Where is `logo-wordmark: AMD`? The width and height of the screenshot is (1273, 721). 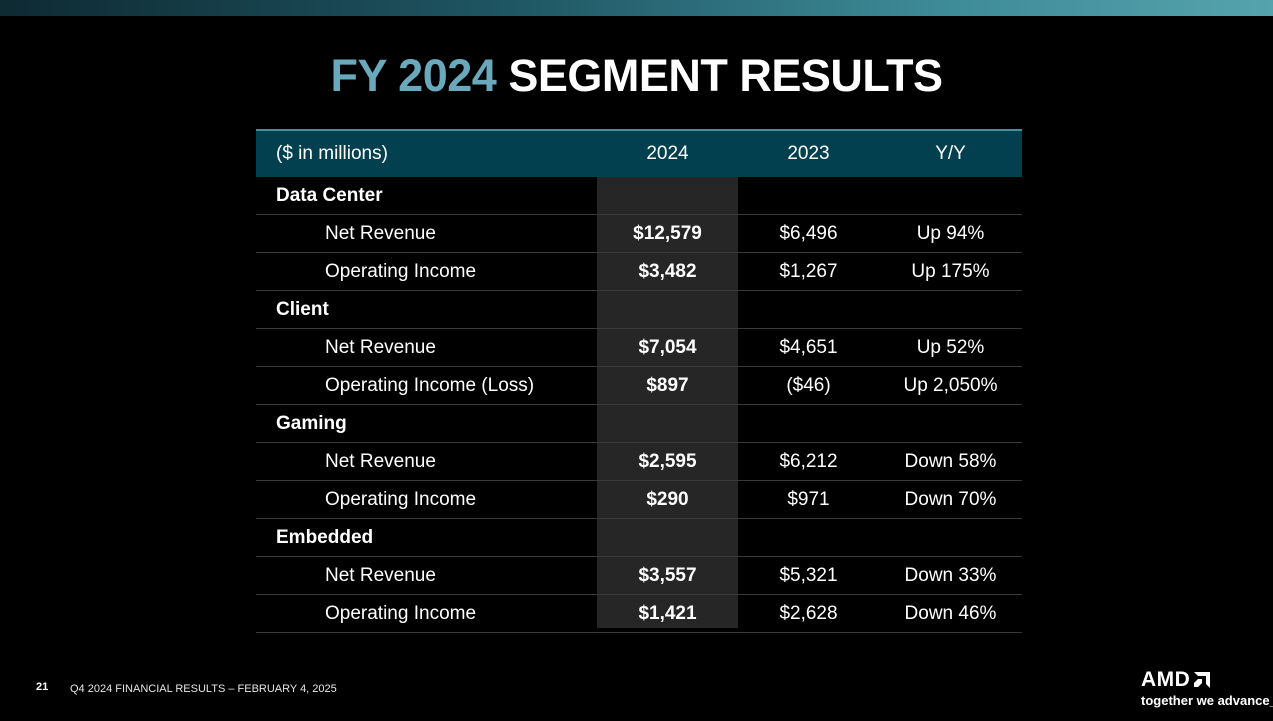
logo-wordmark: AMD is located at coordinates (1166, 679).